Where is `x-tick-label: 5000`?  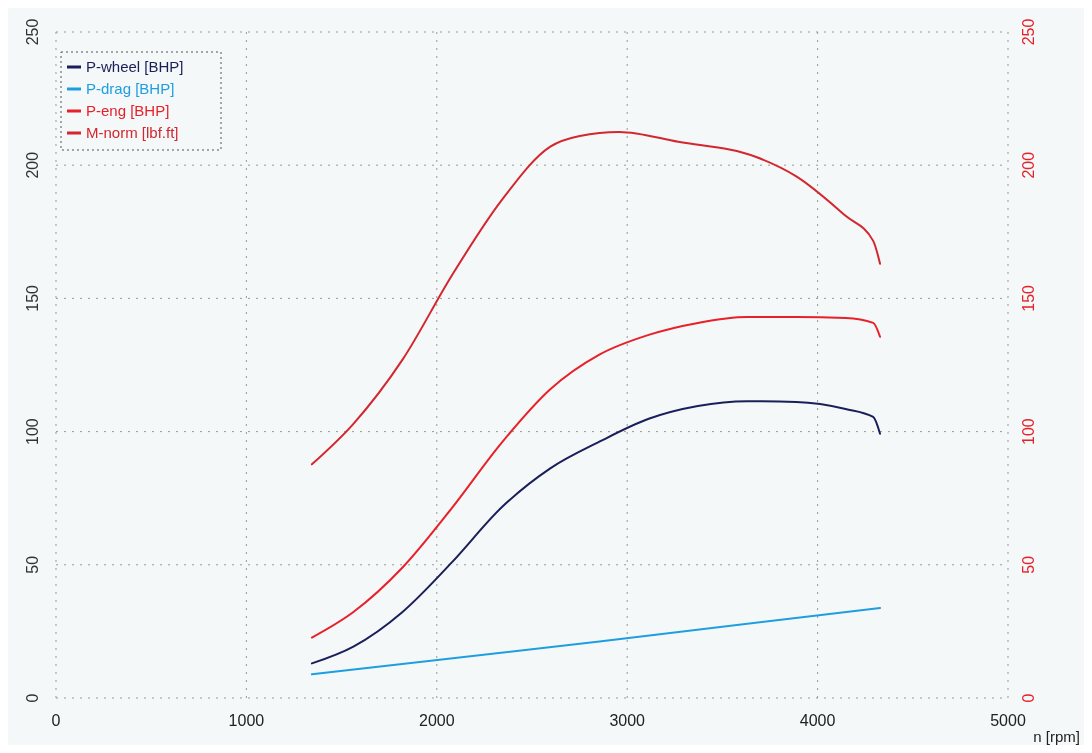 x-tick-label: 5000 is located at coordinates (1008, 720).